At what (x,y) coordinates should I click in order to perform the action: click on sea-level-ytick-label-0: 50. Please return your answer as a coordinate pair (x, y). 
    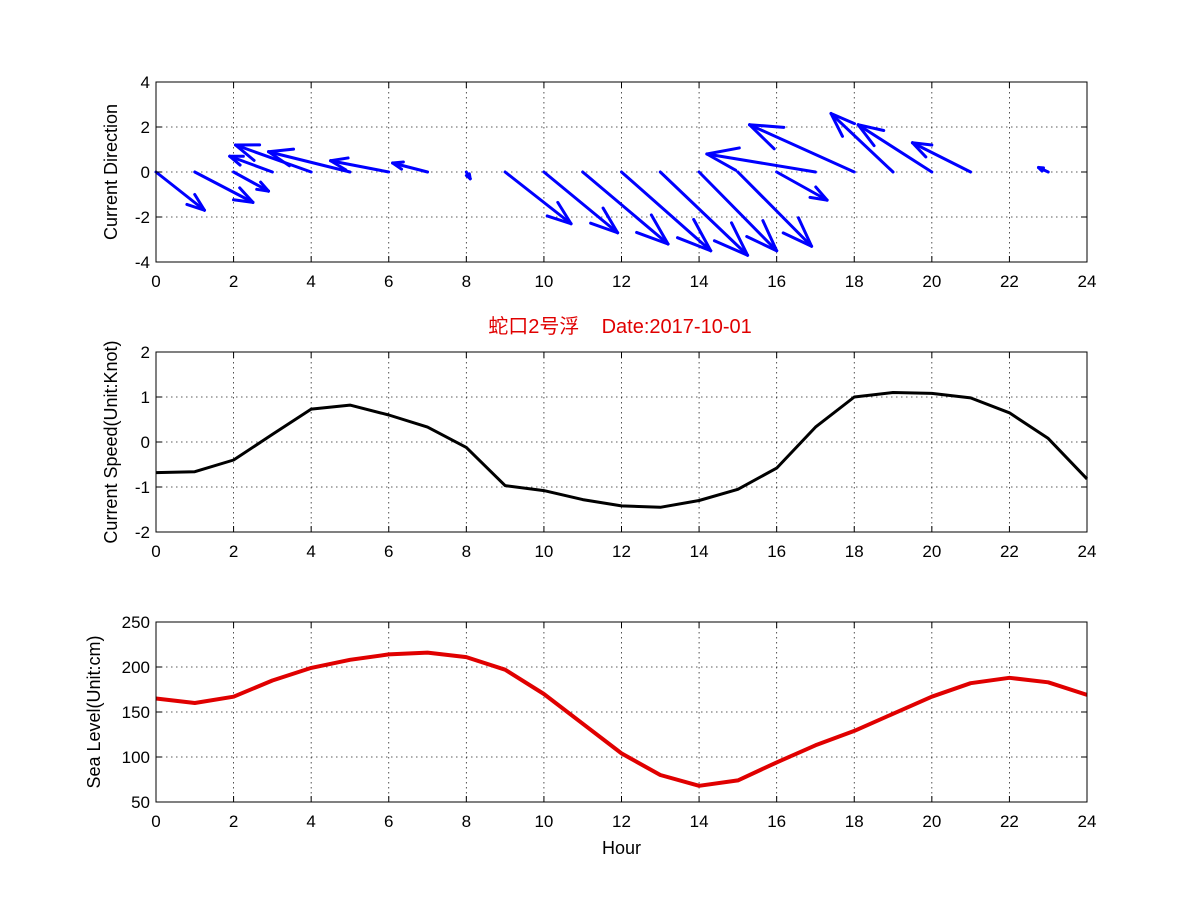
    Looking at the image, I should click on (140, 802).